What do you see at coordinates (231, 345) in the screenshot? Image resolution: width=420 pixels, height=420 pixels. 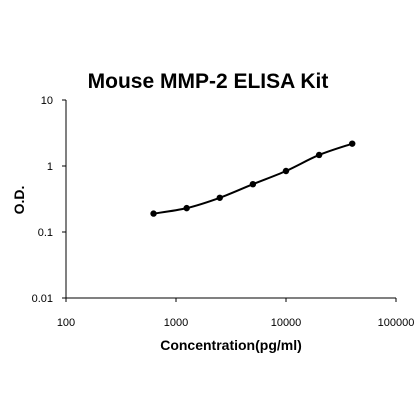 I see `x-axis-label: Concentration(pg/ml)` at bounding box center [231, 345].